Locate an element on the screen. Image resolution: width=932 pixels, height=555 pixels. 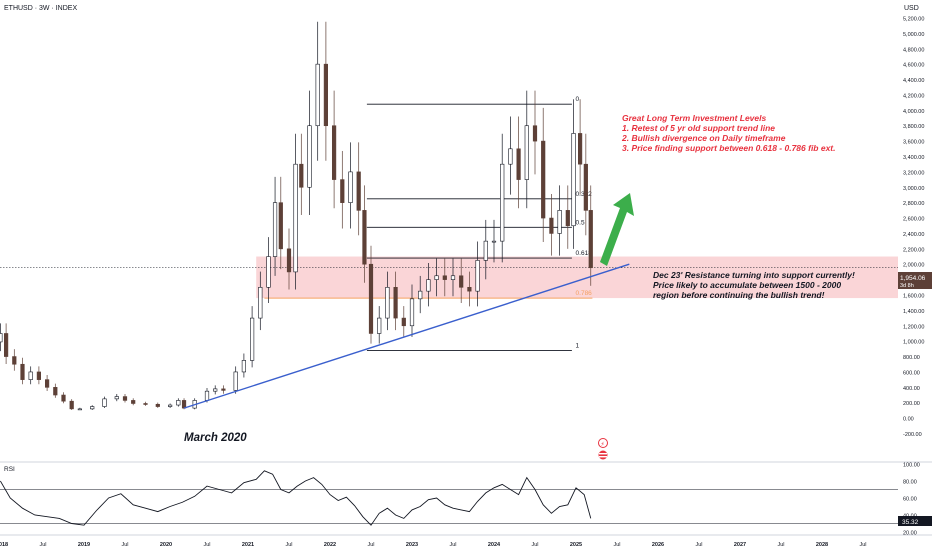
price-axis-tick: -200.00 is located at coordinates (912, 435).